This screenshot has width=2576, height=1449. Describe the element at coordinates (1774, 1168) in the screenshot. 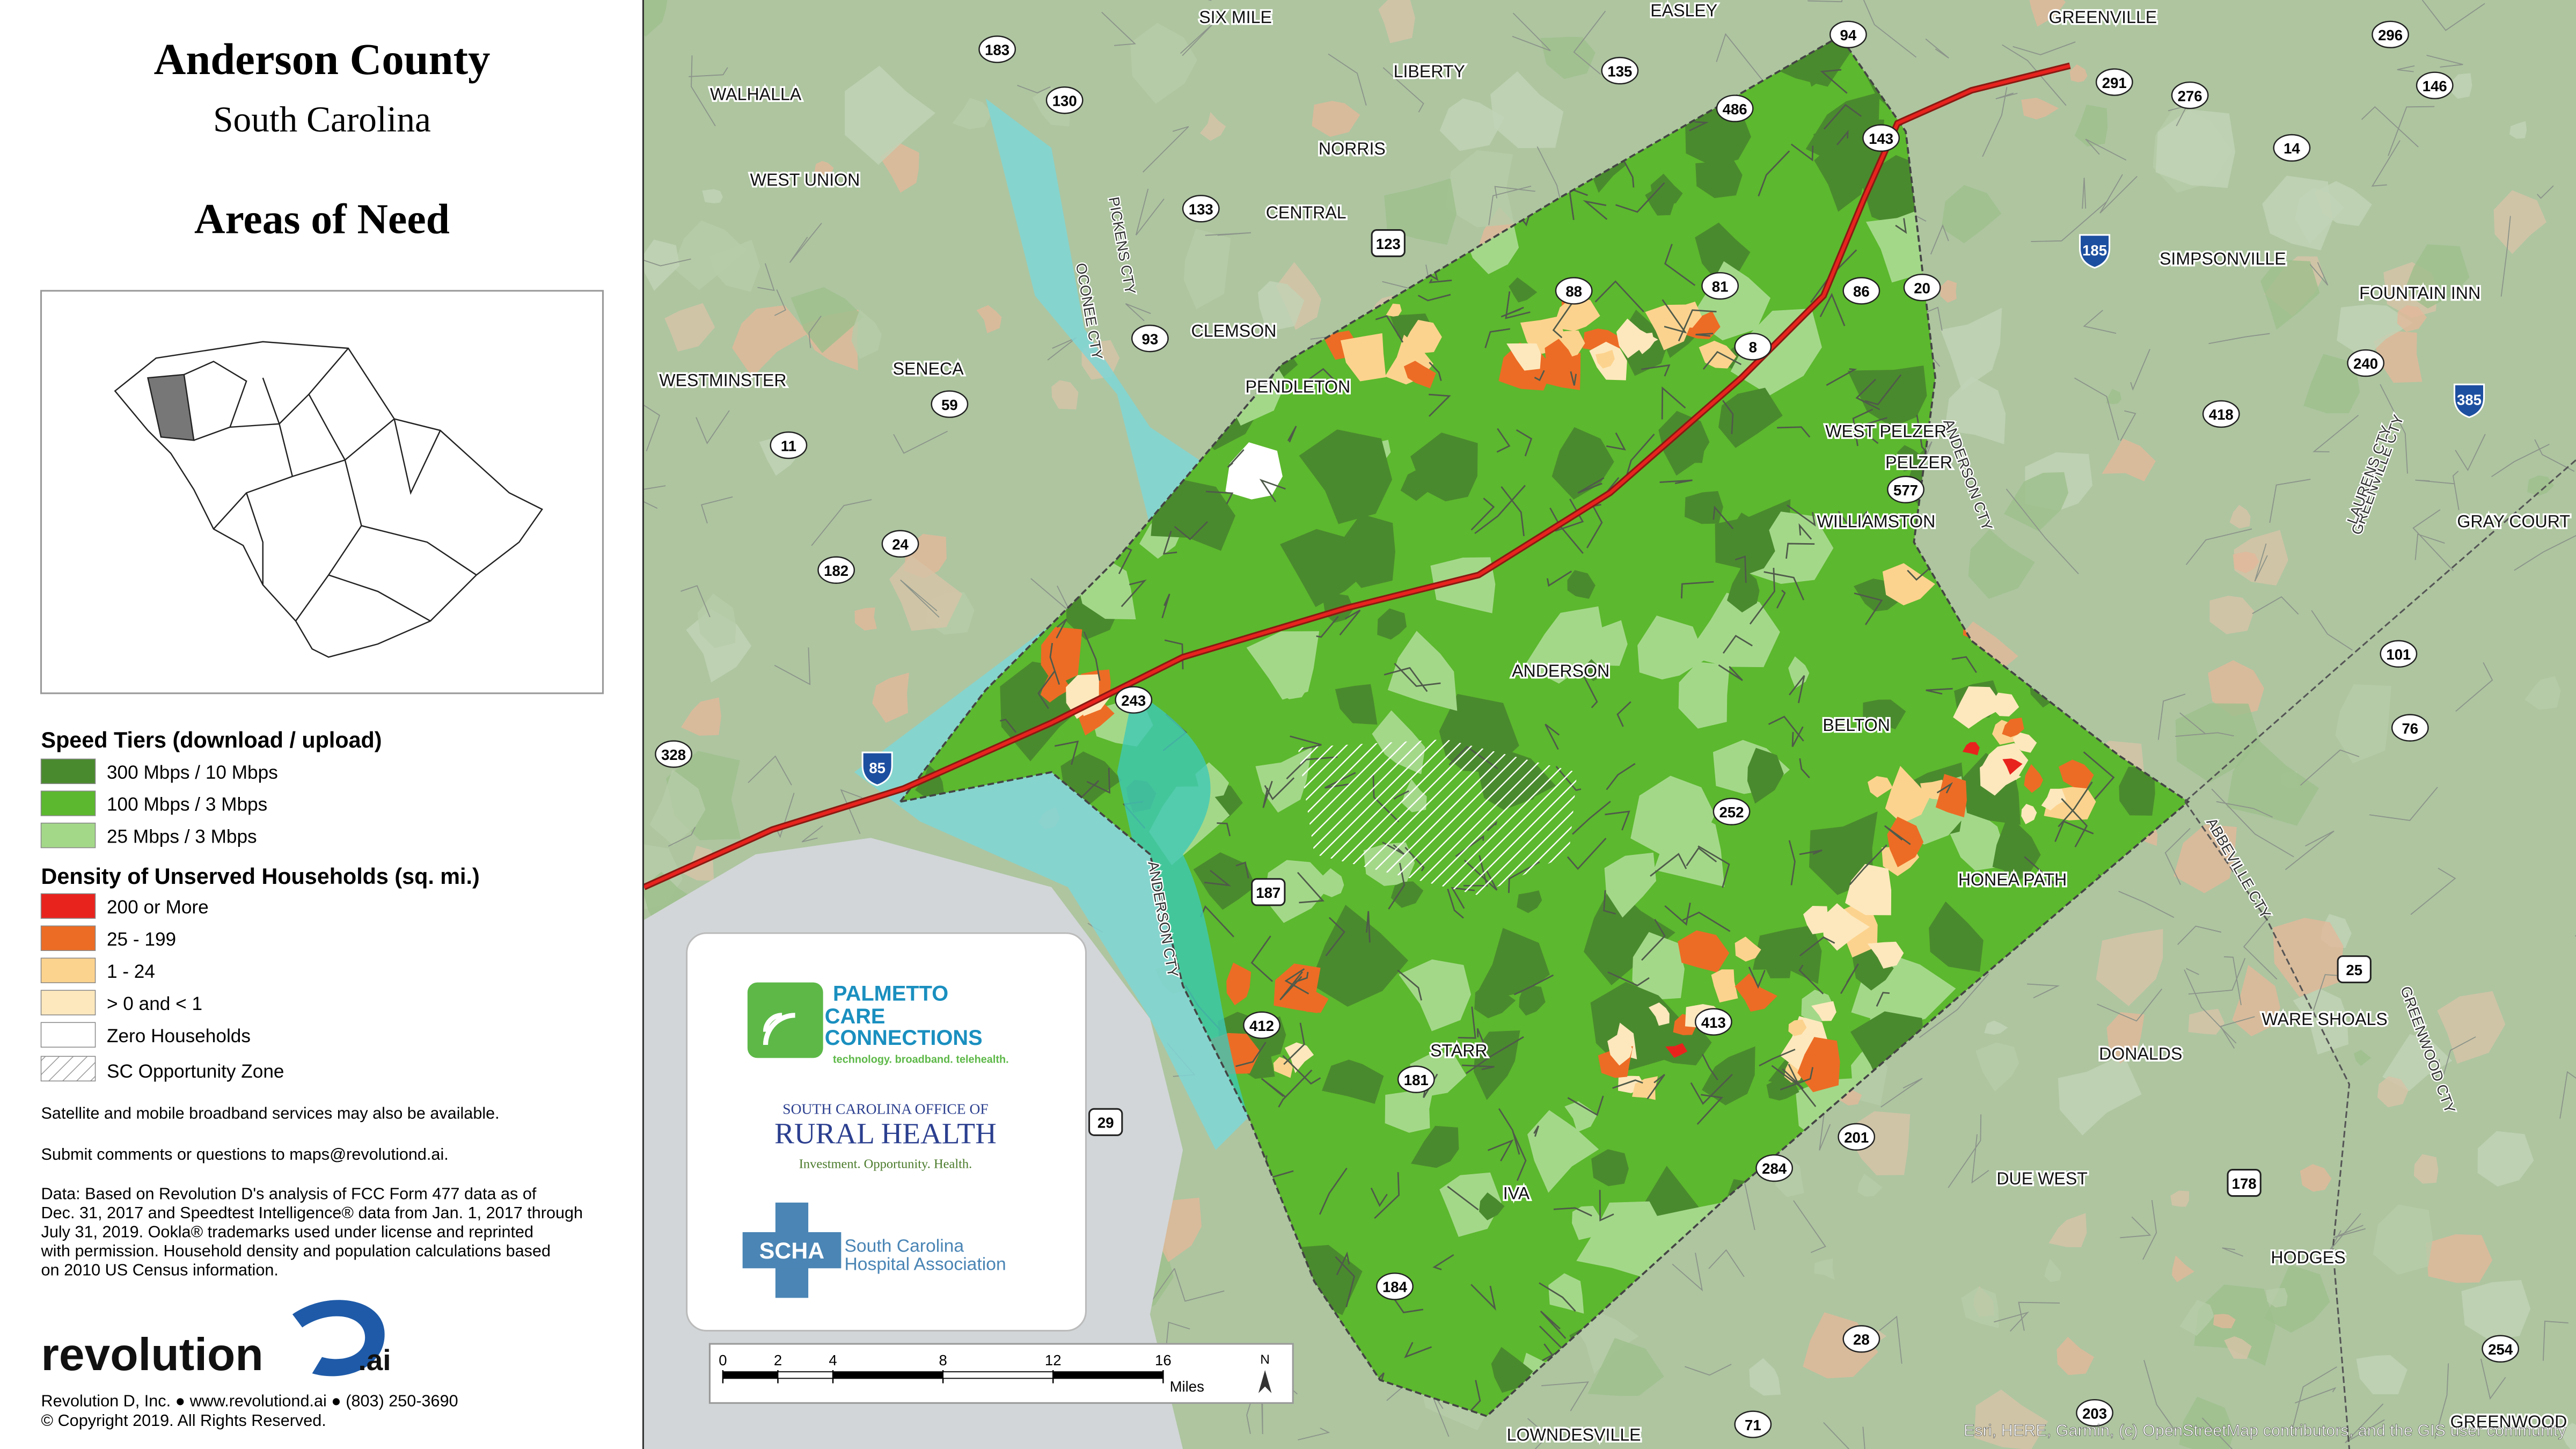

I see `route-label: 284` at that location.